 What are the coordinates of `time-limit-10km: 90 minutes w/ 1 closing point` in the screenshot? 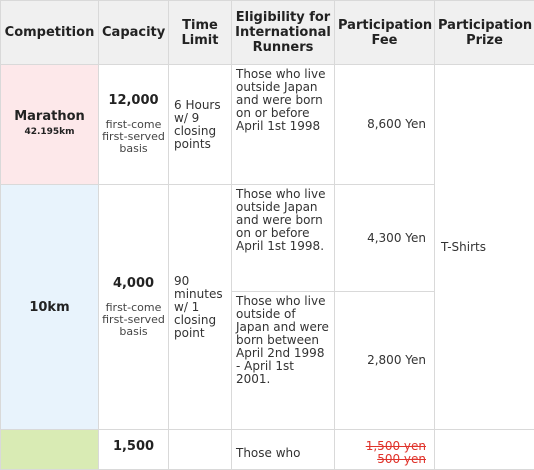 It's located at (200, 307).